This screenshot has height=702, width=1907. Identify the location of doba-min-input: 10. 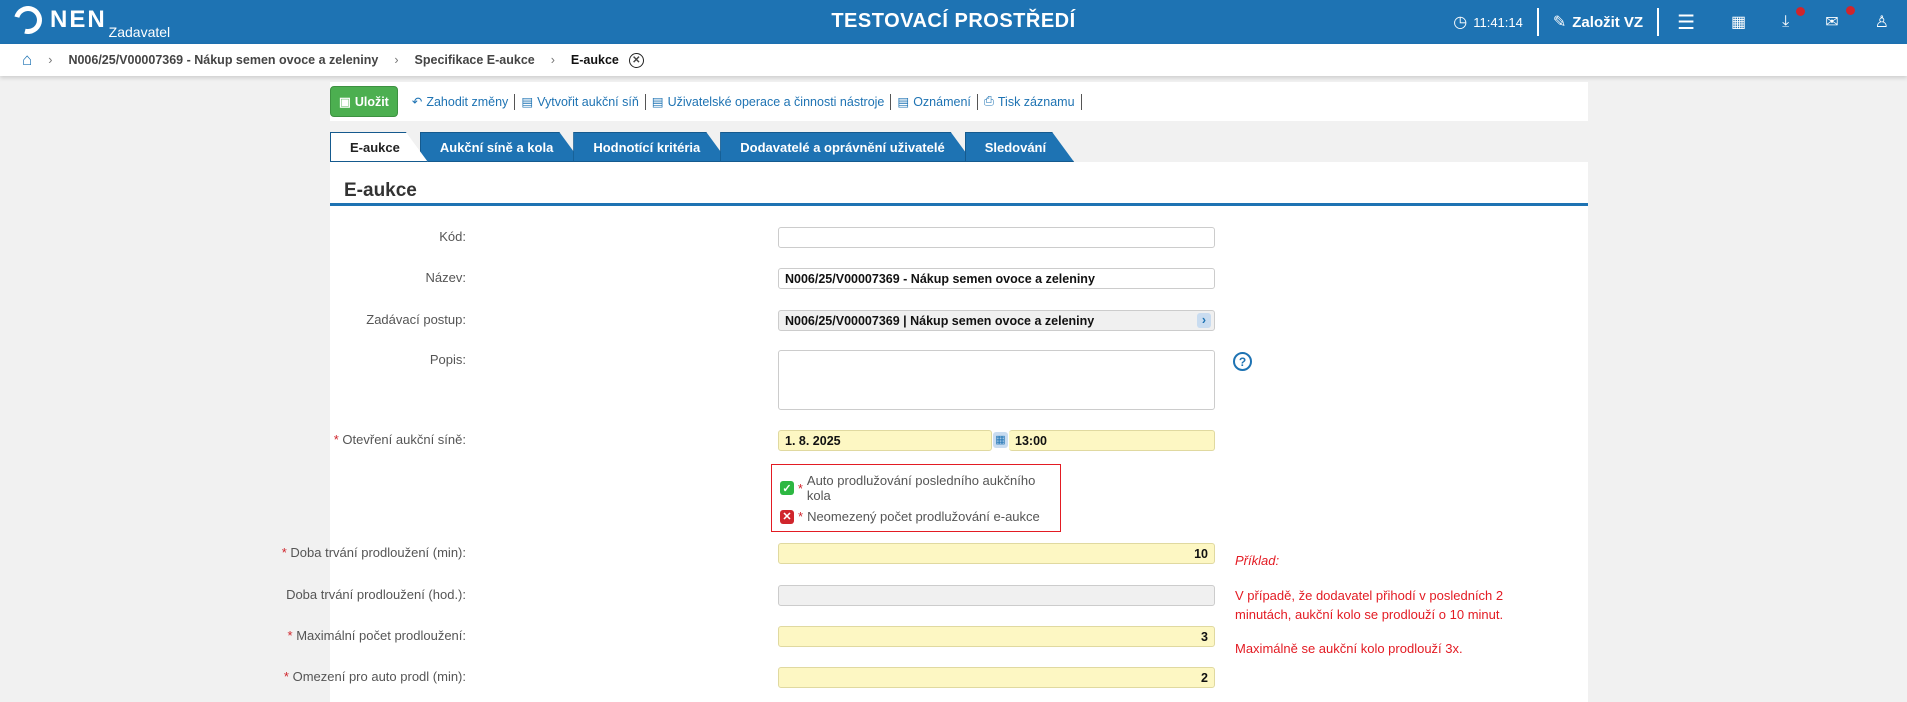
(996, 553).